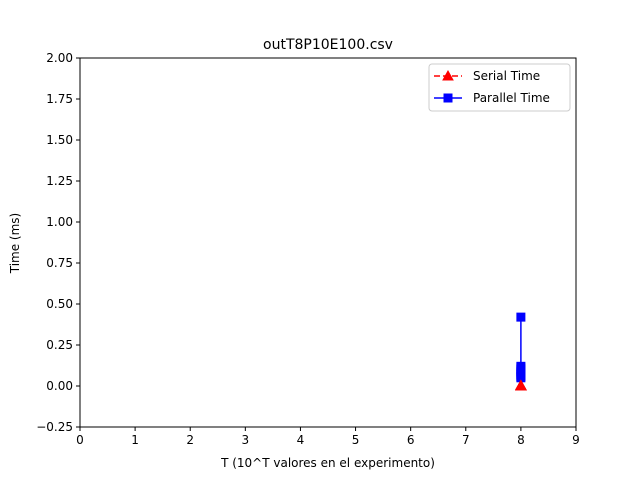  Describe the element at coordinates (328, 45) in the screenshot. I see `chart-title: outT8P10E100.csv` at that location.